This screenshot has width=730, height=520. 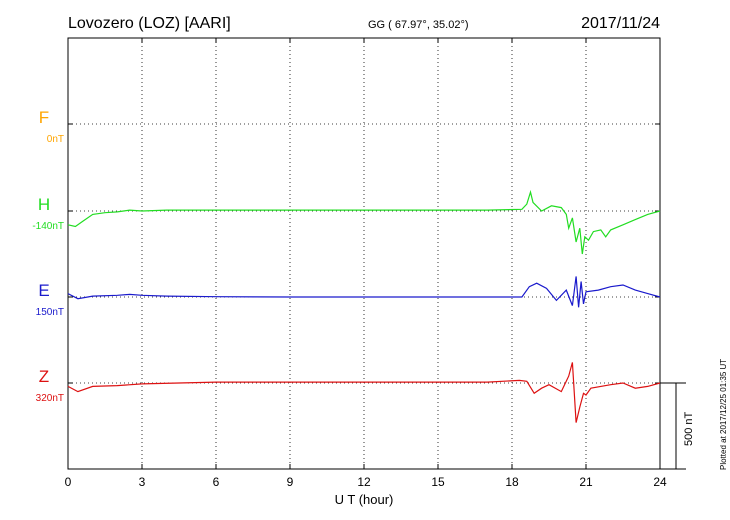 What do you see at coordinates (55, 139) in the screenshot?
I see `series-offset-F: 0nT` at bounding box center [55, 139].